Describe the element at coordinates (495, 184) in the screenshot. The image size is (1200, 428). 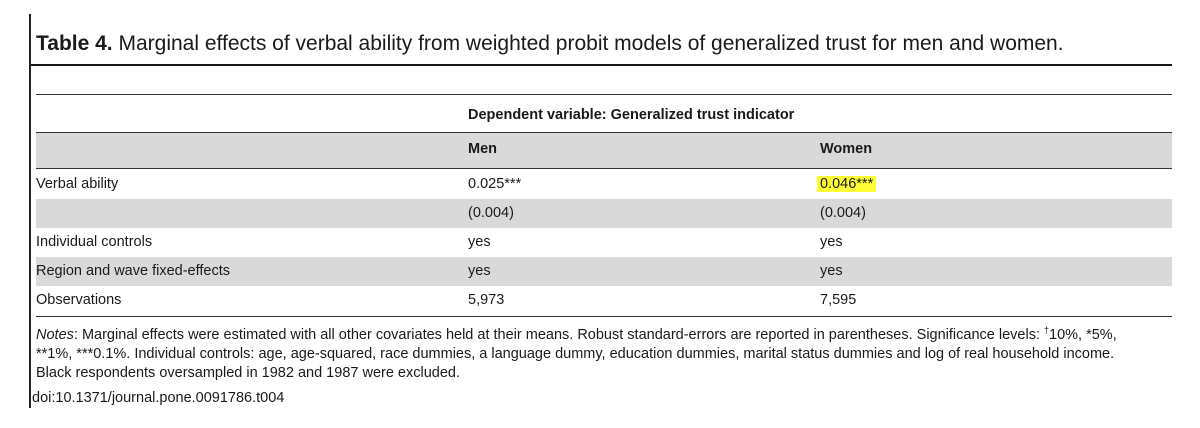
I see `cell-men: 0.025***` at that location.